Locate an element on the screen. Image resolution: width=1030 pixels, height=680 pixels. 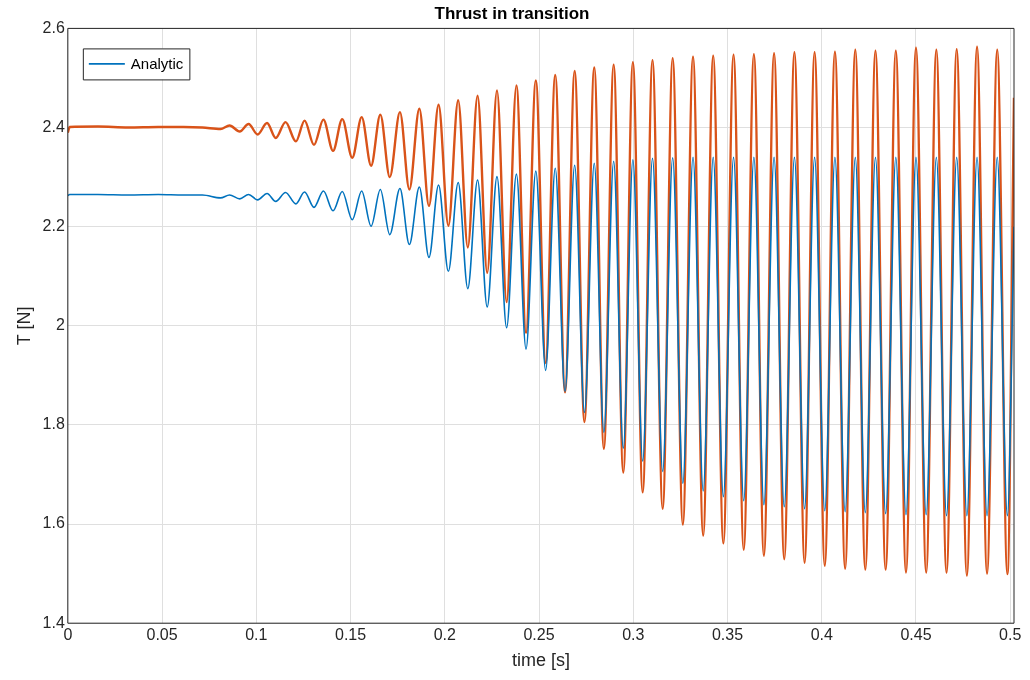
y-tick-label: 2.6 is located at coordinates (53, 27).